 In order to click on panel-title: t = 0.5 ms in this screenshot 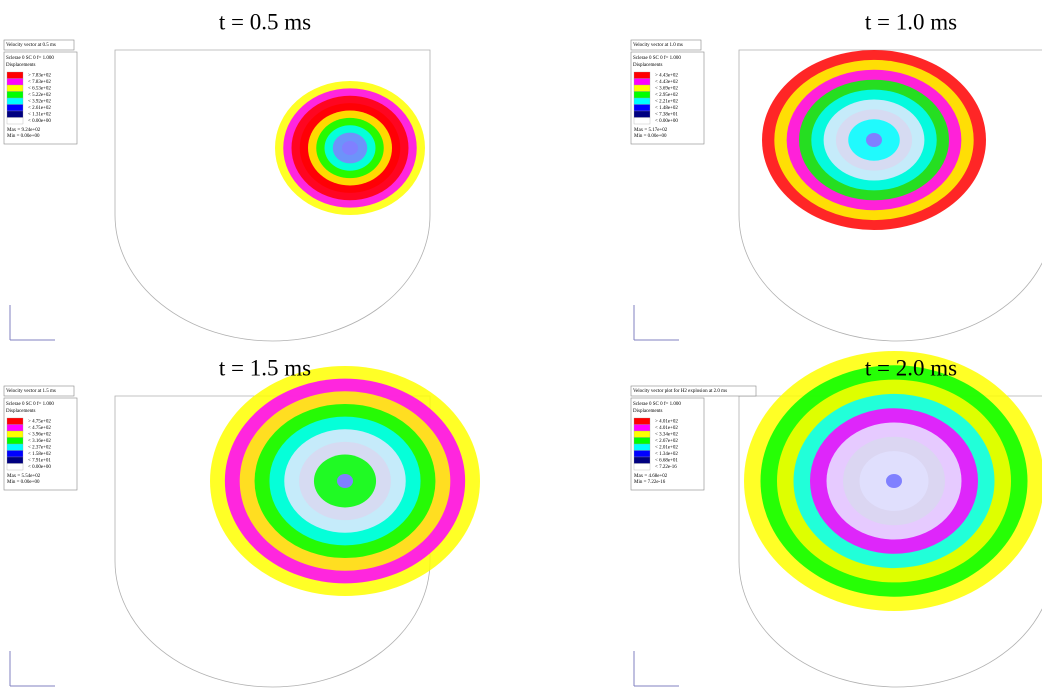, I will do `click(265, 21)`.